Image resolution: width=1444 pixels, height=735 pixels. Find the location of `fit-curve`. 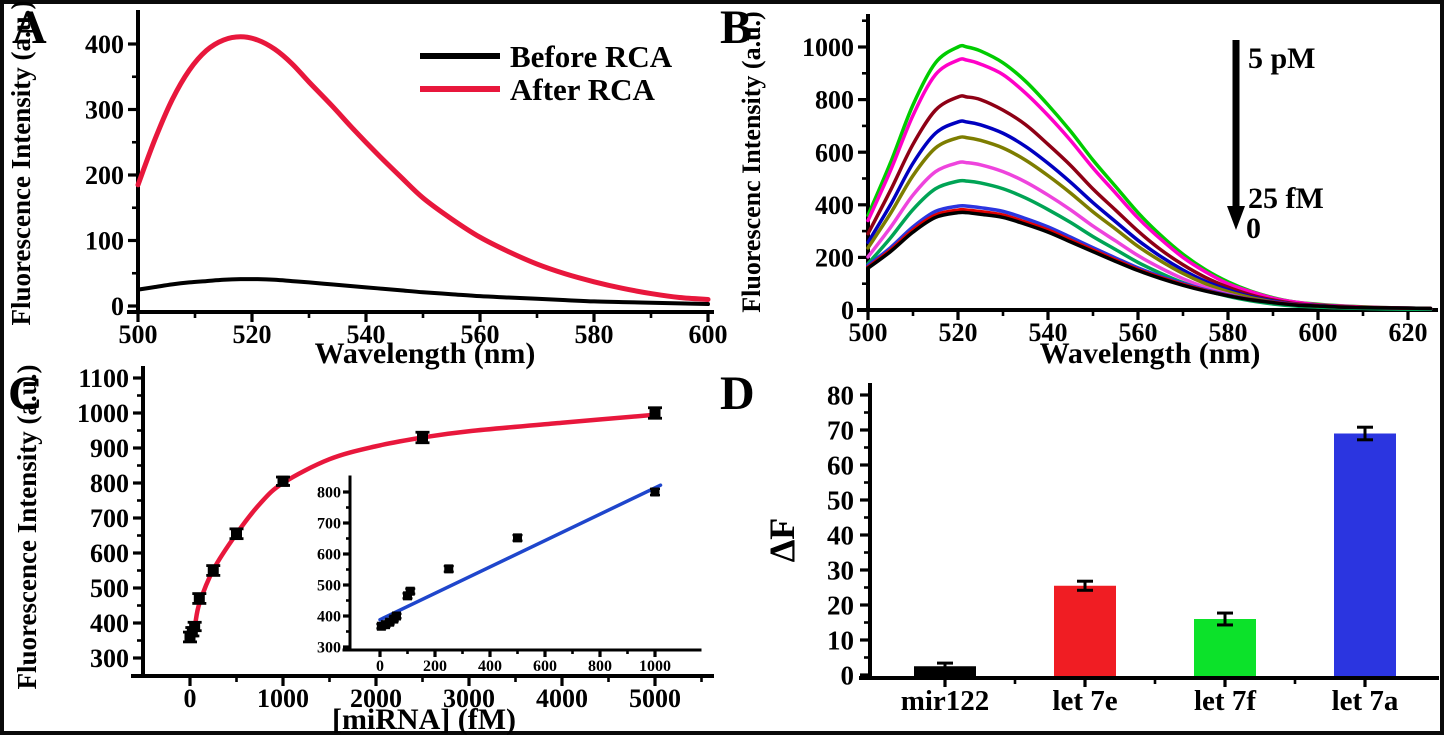

fit-curve is located at coordinates (422, 527).